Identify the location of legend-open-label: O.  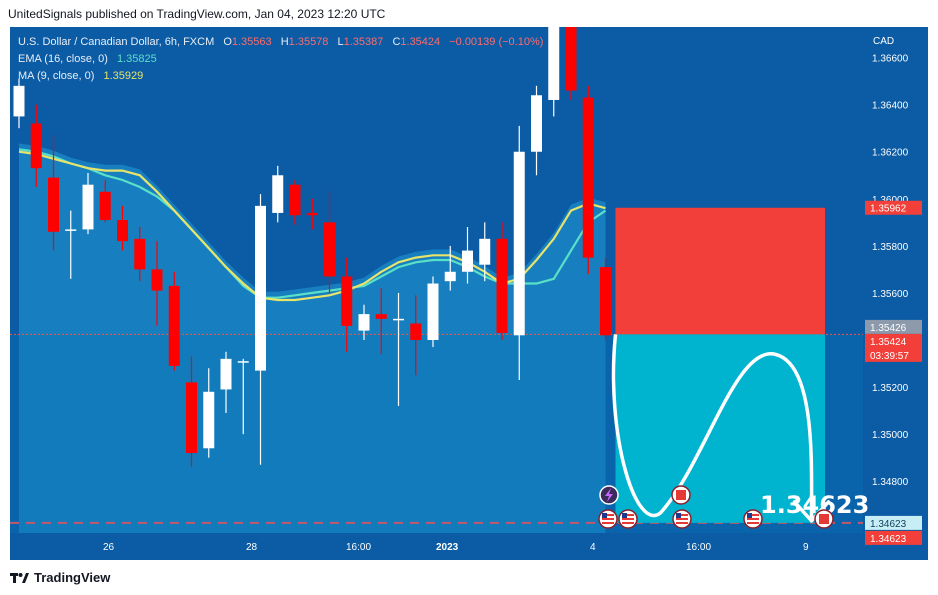
(227, 42).